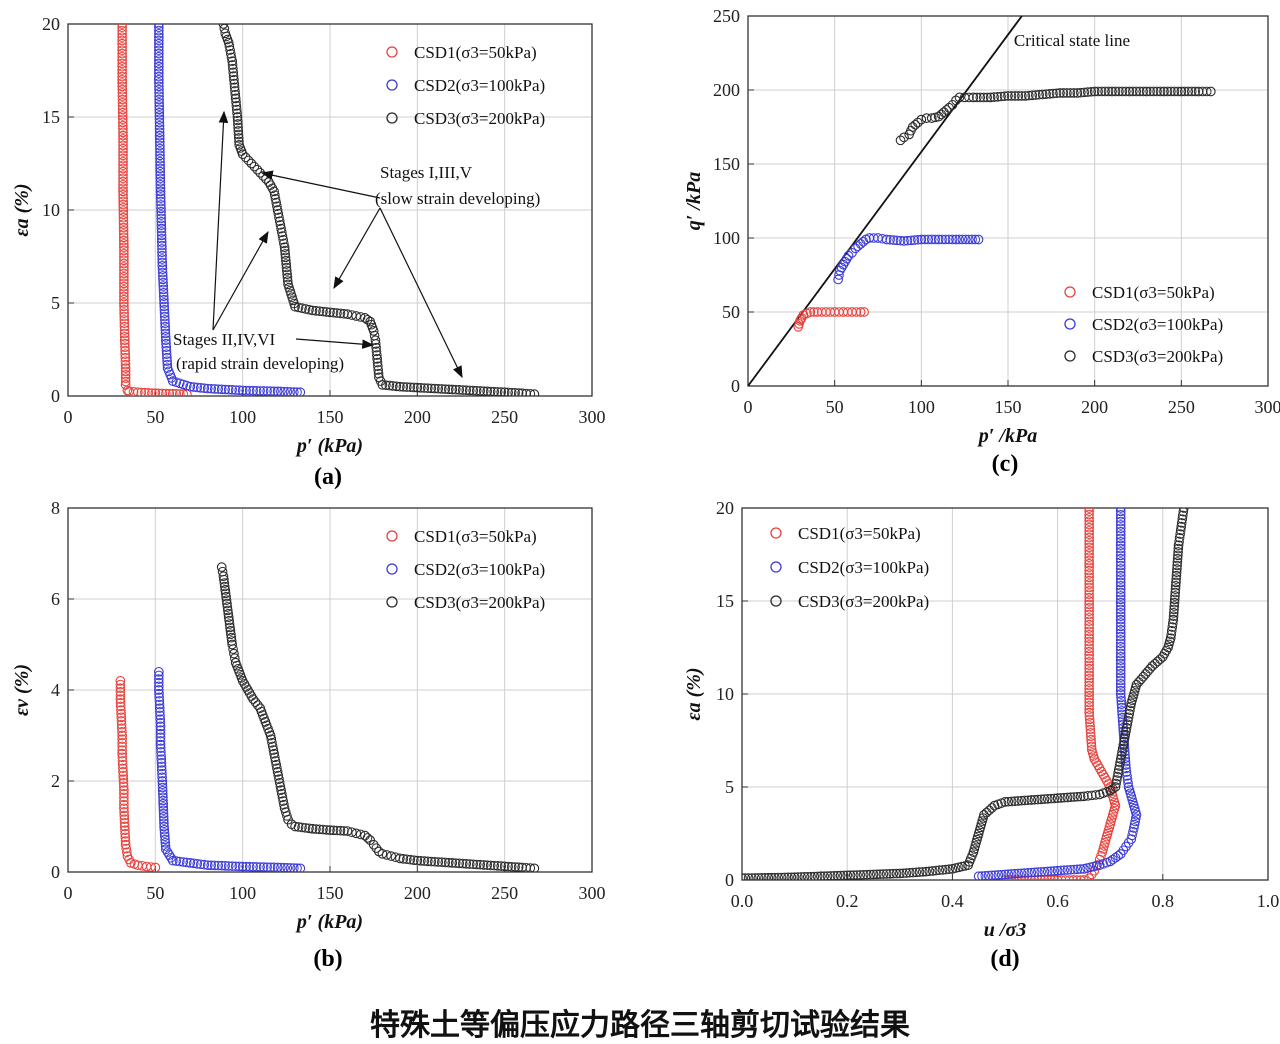 The height and width of the screenshot is (1044, 1280). Describe the element at coordinates (224, 339) in the screenshot. I see `annotation-text: Stages II,IV,VI` at that location.